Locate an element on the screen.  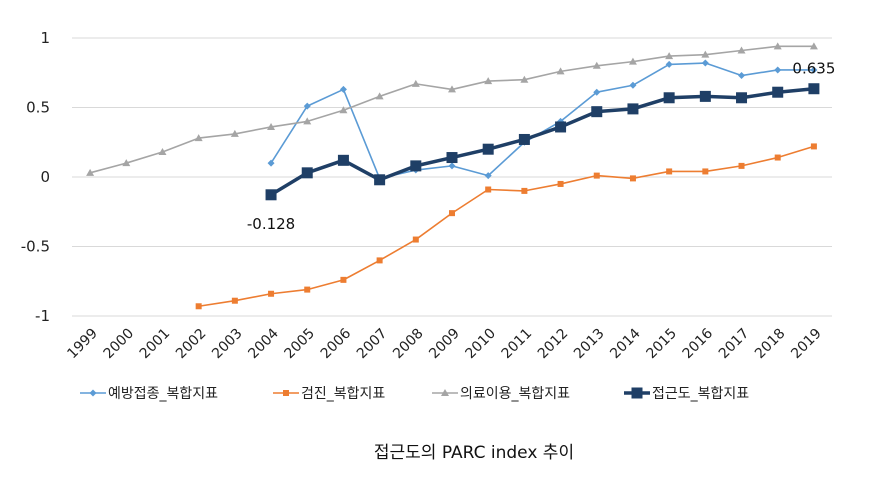
data-label: 0.635 is located at coordinates (813, 69).